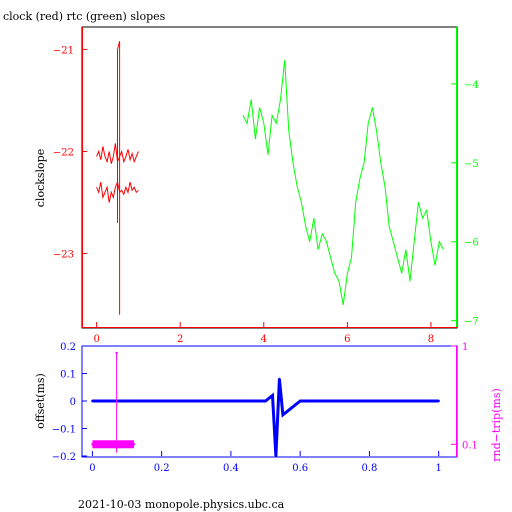  I want to click on top-y2-tick-label: −5, so click(471, 164).